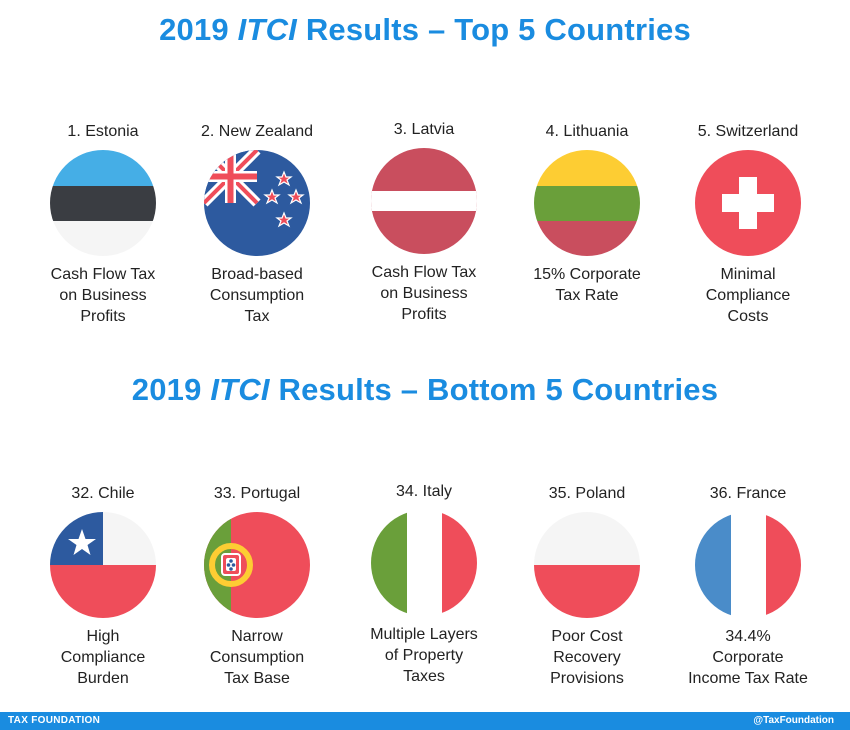 The height and width of the screenshot is (730, 850). I want to click on country-rank: 3. Latvia, so click(424, 129).